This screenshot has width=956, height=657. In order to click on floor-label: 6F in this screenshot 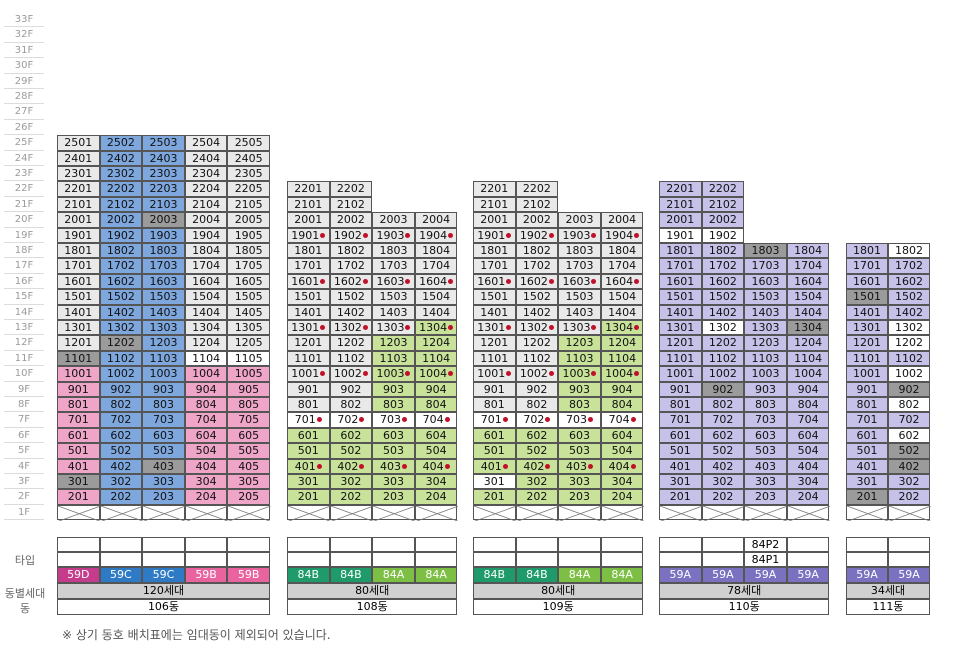, I will do `click(24, 436)`.